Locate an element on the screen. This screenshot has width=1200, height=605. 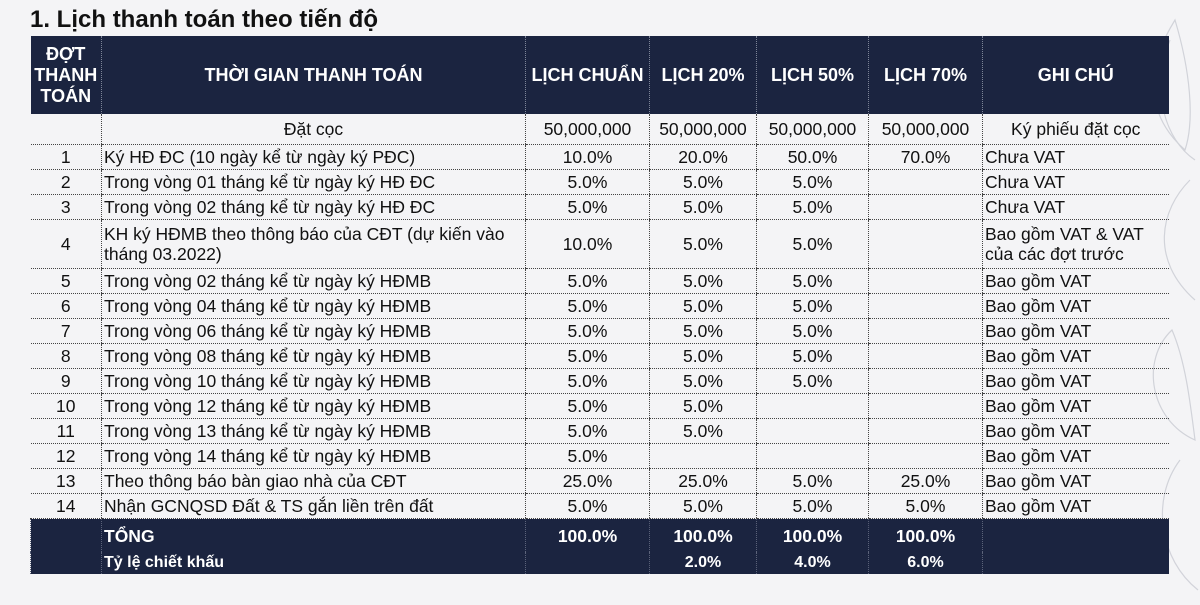
table-cell: 1 is located at coordinates (66, 157).